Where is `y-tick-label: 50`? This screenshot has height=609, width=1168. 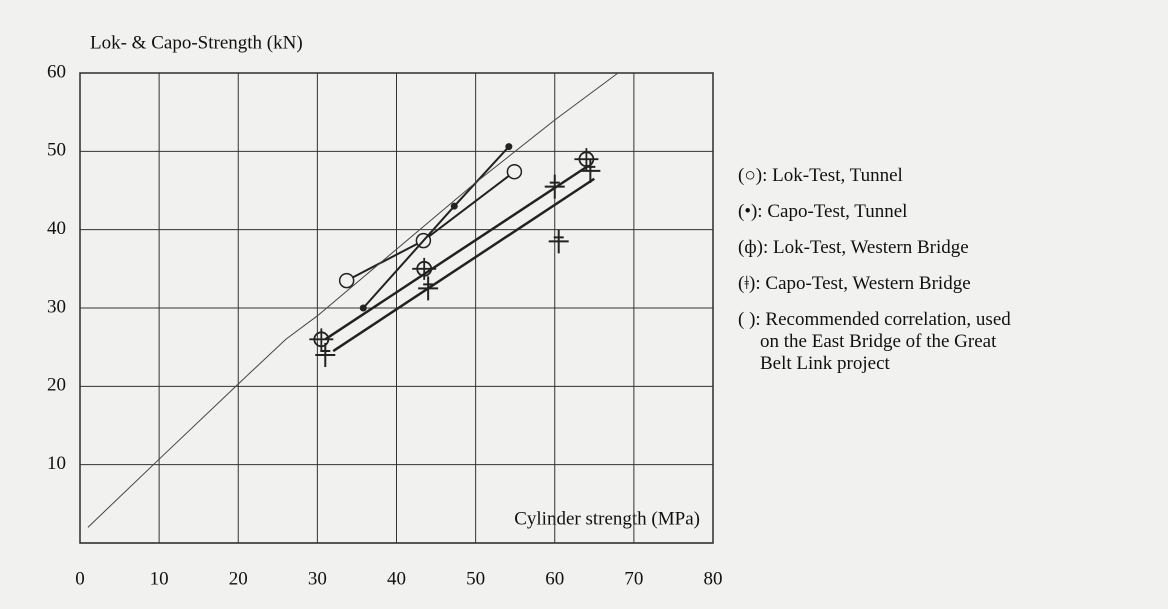
y-tick-label: 50 is located at coordinates (56, 150).